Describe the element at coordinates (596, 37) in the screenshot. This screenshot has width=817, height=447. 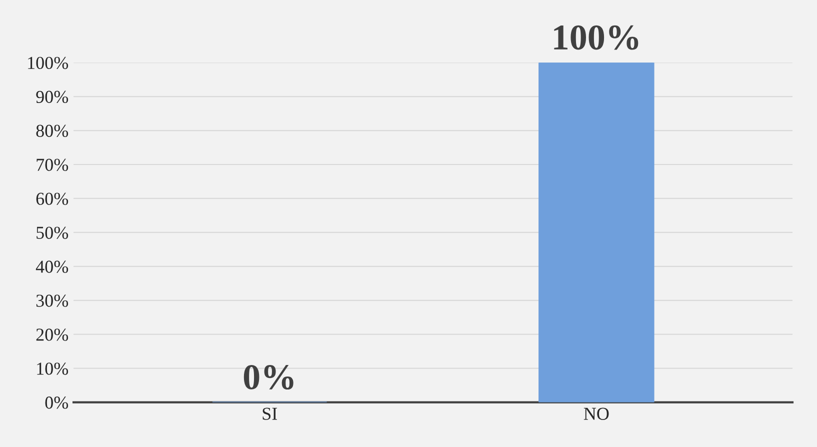
I see `data-label: 100%` at that location.